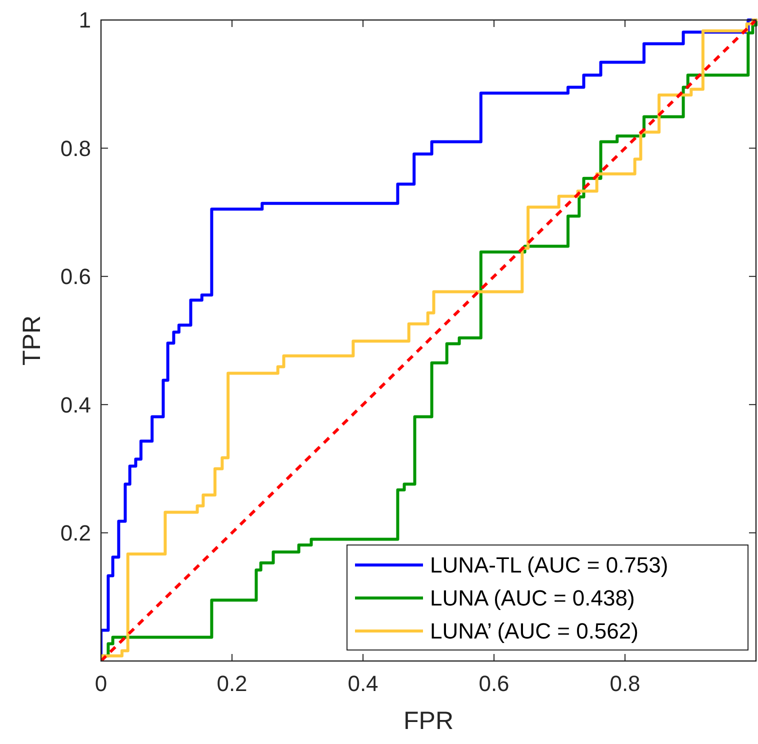  What do you see at coordinates (363, 683) in the screenshot?
I see `x-tick-label: 0.4` at bounding box center [363, 683].